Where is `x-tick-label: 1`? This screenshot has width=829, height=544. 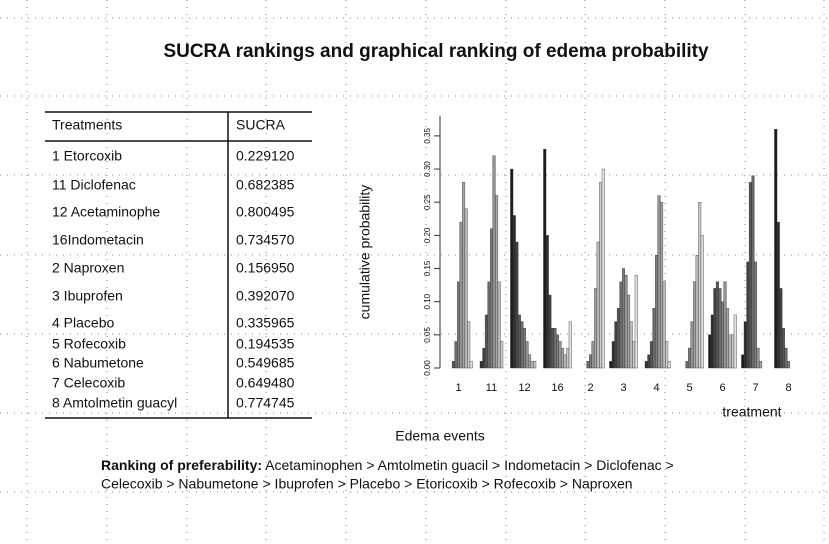
x-tick-label: 1 is located at coordinates (458, 388).